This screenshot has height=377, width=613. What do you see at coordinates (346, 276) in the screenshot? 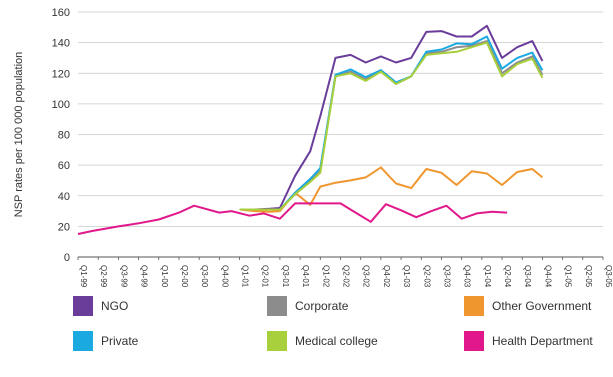
I see `x-tick-label: Q2-02` at bounding box center [346, 276].